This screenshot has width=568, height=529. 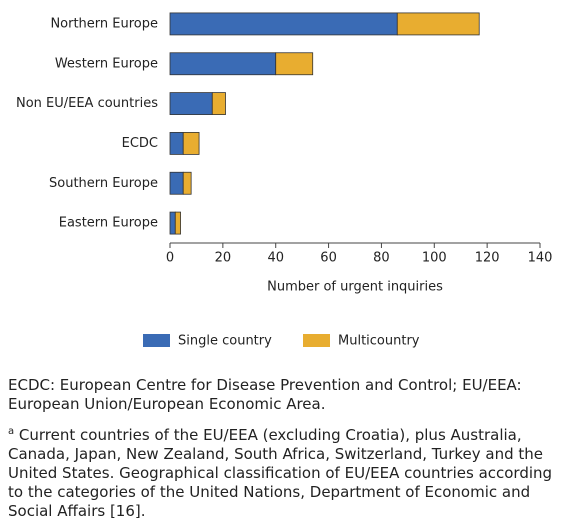 I want to click on x-tick-label: 100, so click(x=434, y=258).